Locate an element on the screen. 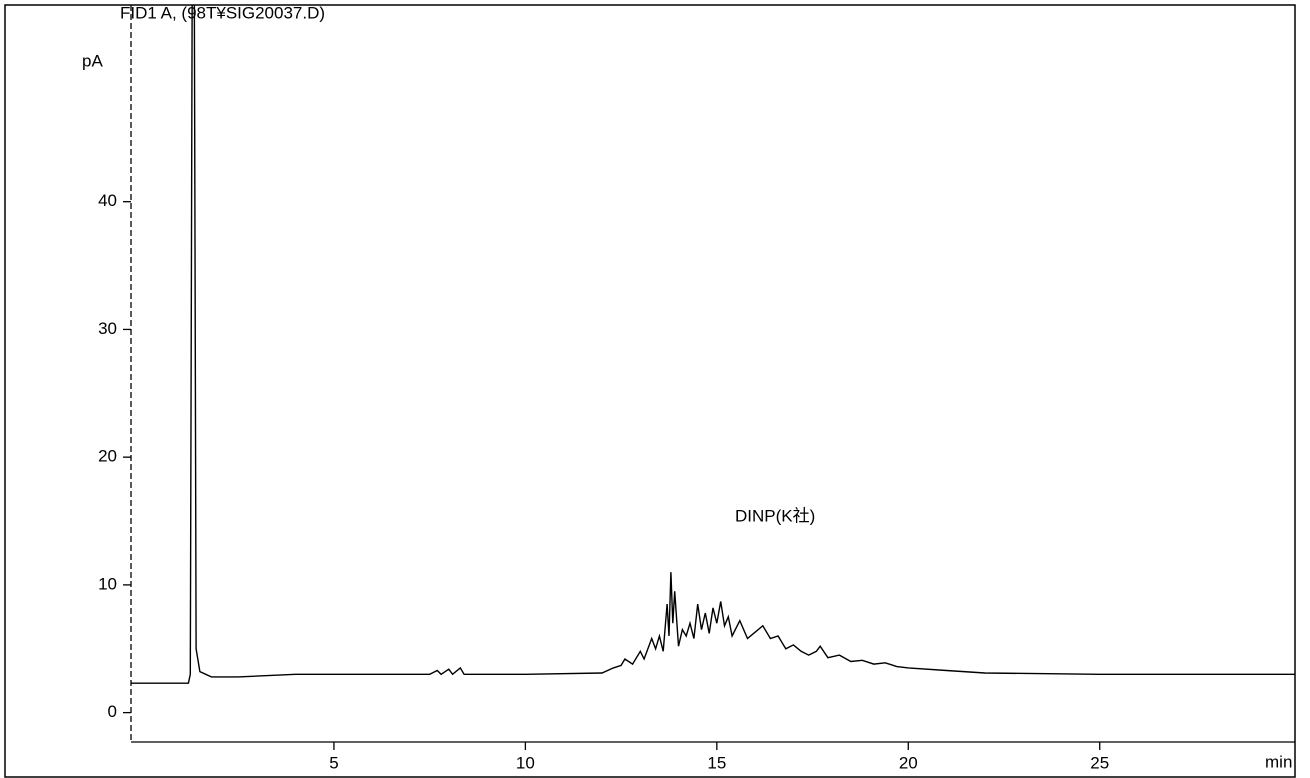 Image resolution: width=1310 pixels, height=778 pixels. x-tick-label: 10 is located at coordinates (525, 762).